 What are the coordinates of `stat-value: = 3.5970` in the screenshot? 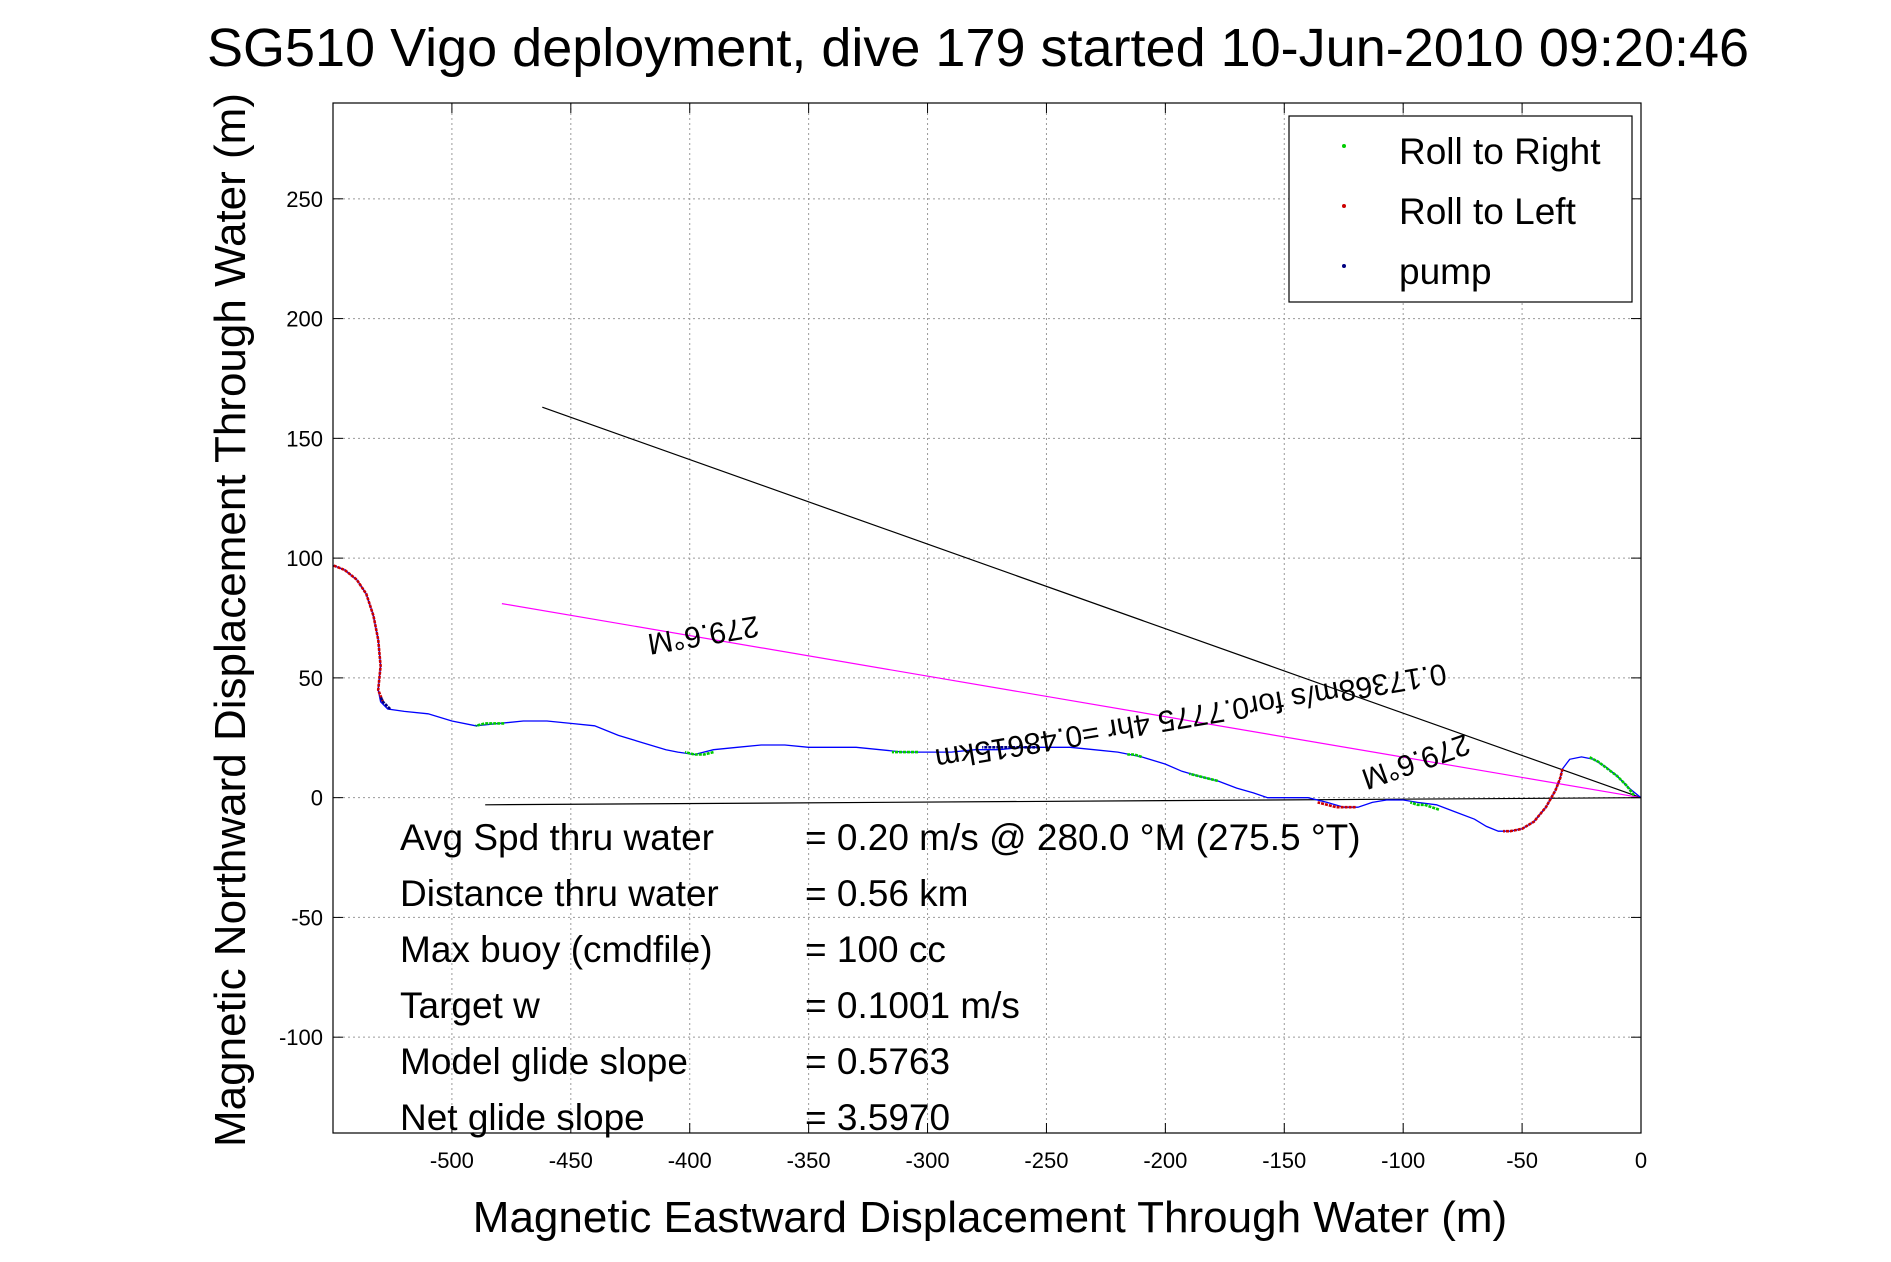 It's located at (877, 1117).